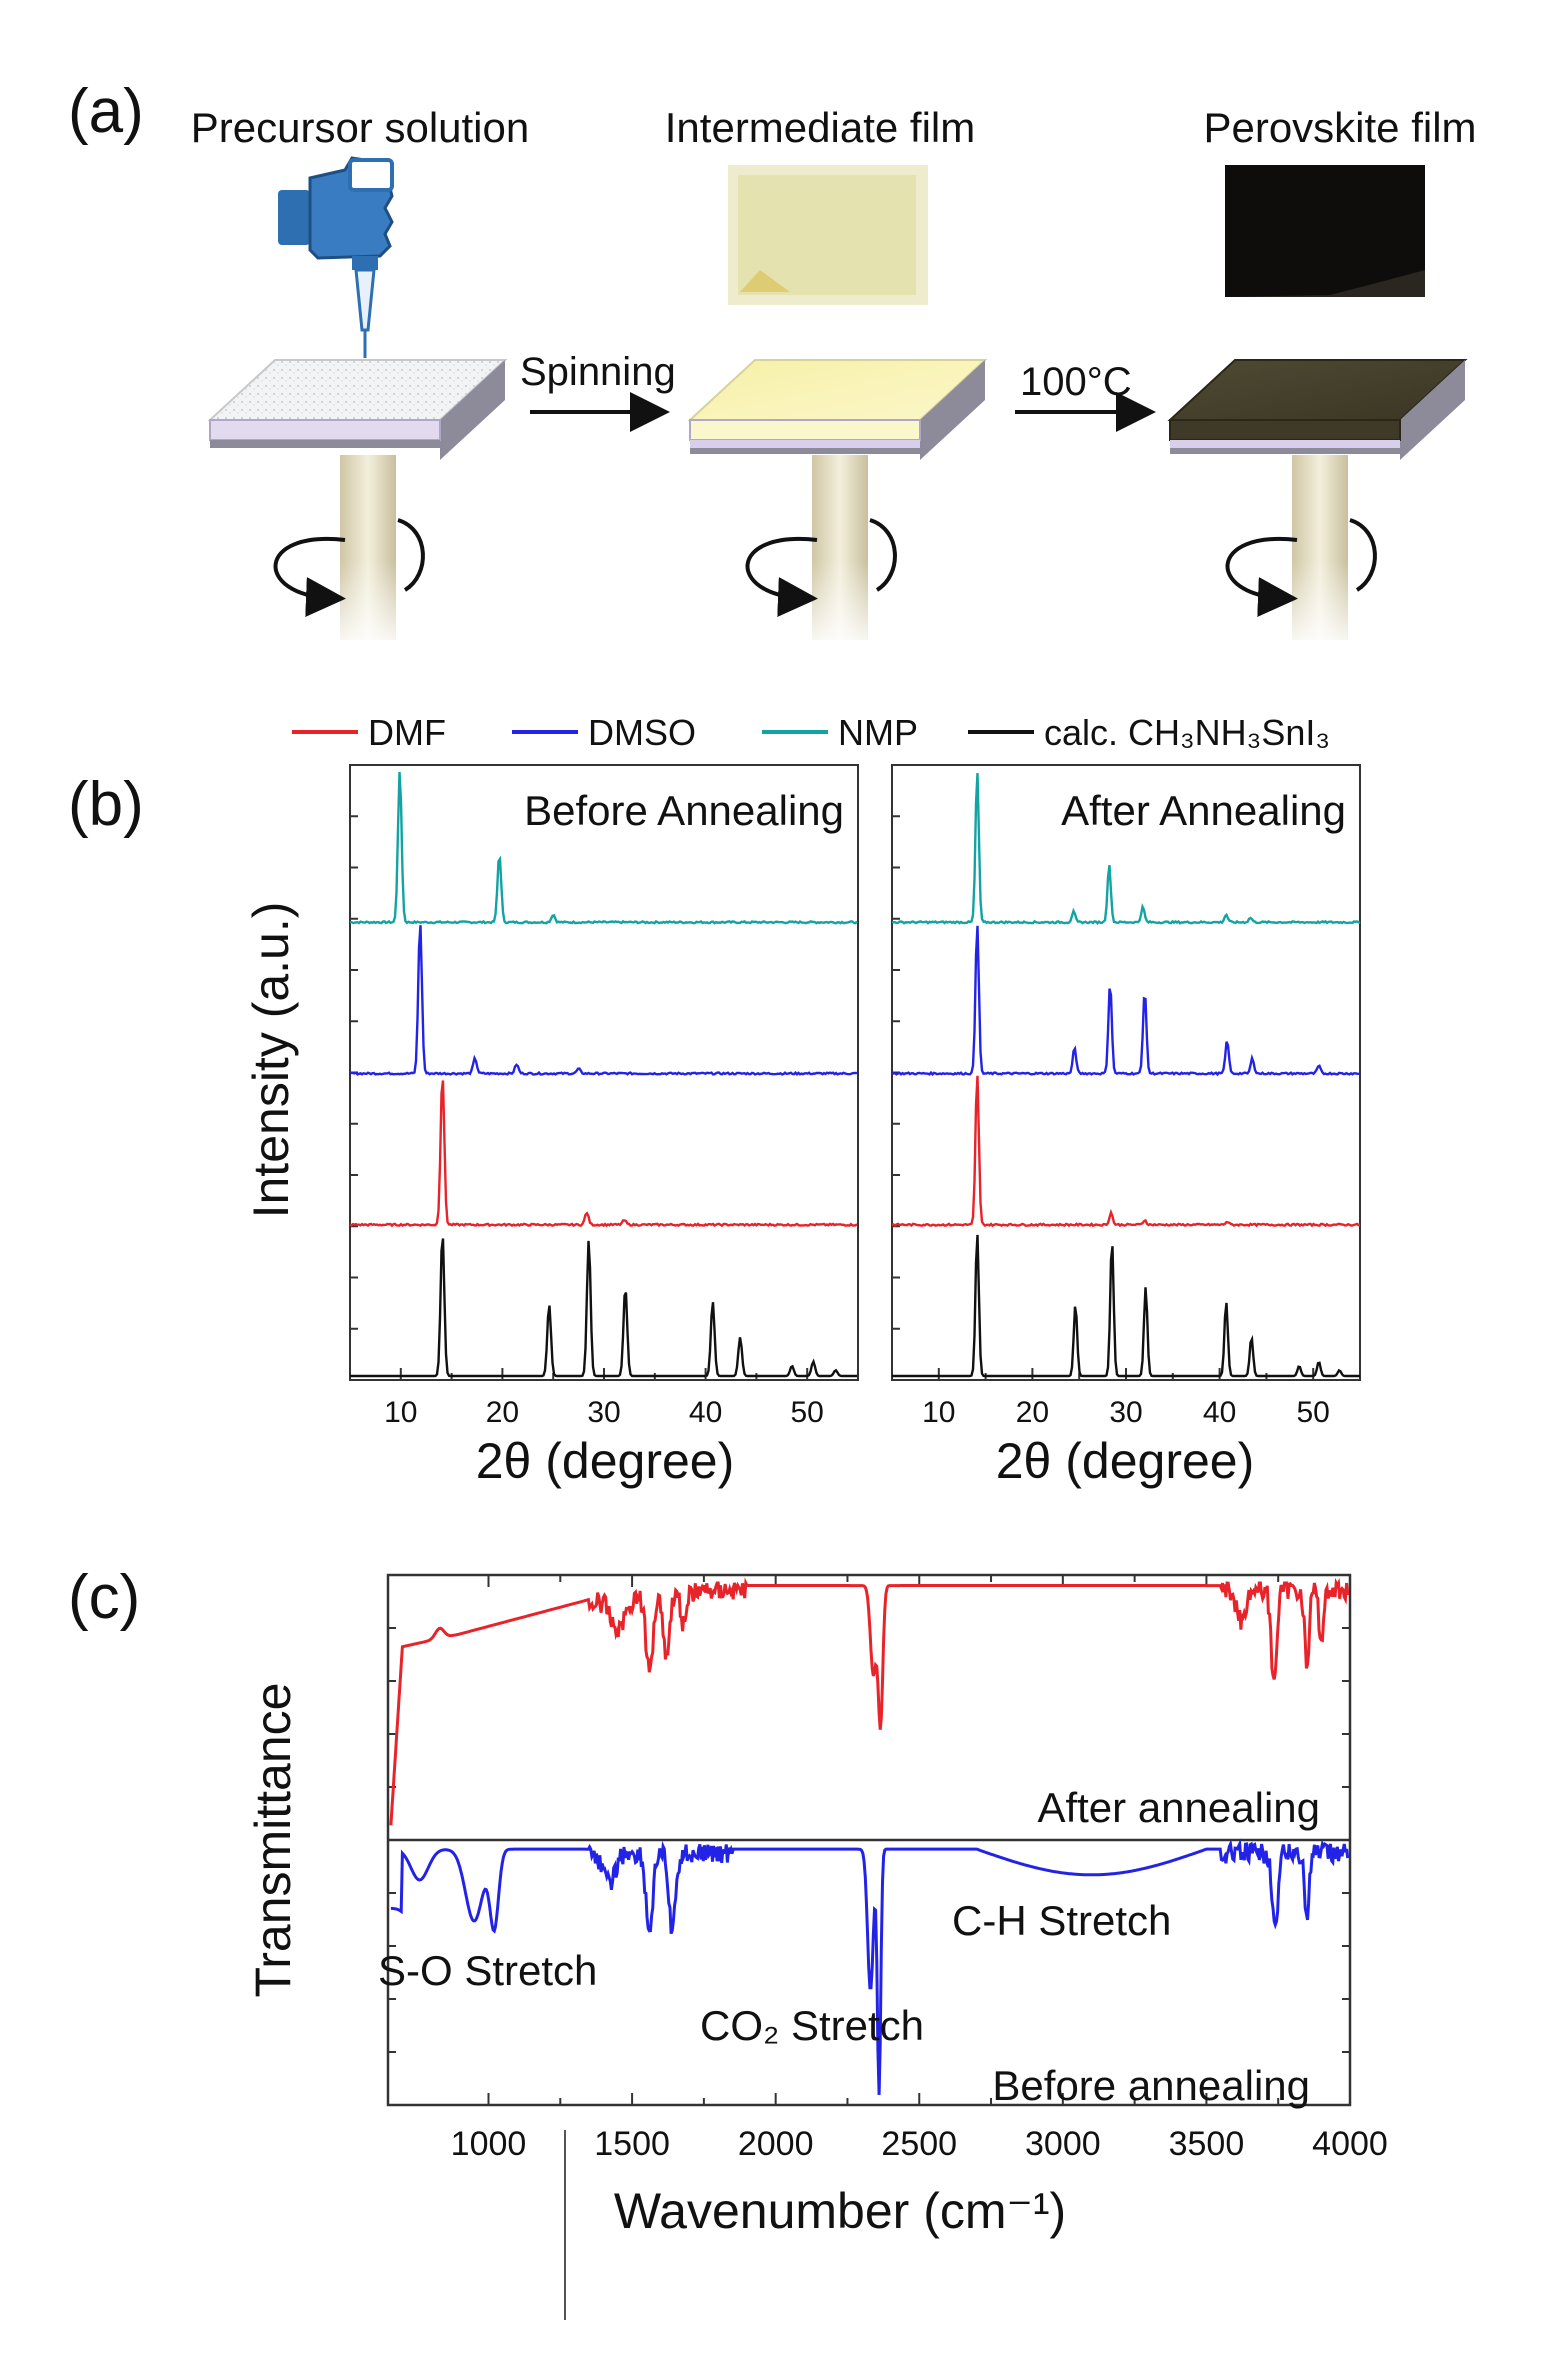 This screenshot has width=1568, height=2353. Describe the element at coordinates (1076, 382) in the screenshot. I see `arrow-label-anneal: 100°C` at that location.